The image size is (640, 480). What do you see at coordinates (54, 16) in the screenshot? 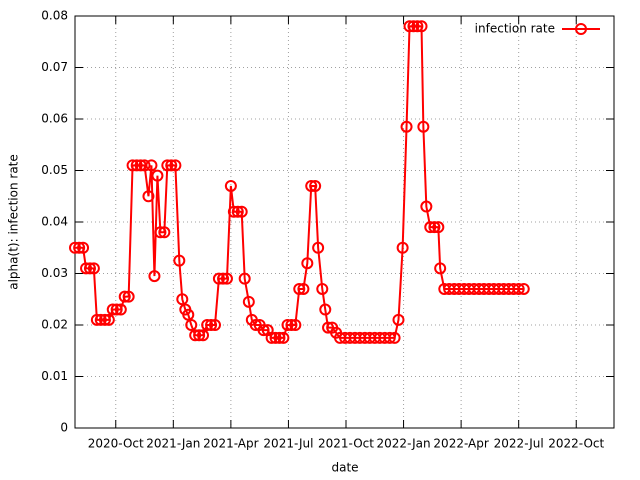
I see `y-tick-label: 0.08` at bounding box center [54, 16].